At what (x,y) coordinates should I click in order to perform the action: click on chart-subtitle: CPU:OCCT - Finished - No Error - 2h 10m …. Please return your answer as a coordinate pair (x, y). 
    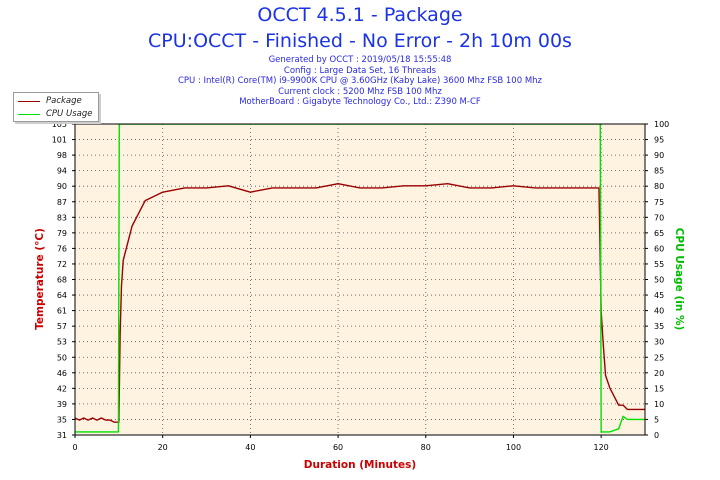
    Looking at the image, I should click on (360, 41).